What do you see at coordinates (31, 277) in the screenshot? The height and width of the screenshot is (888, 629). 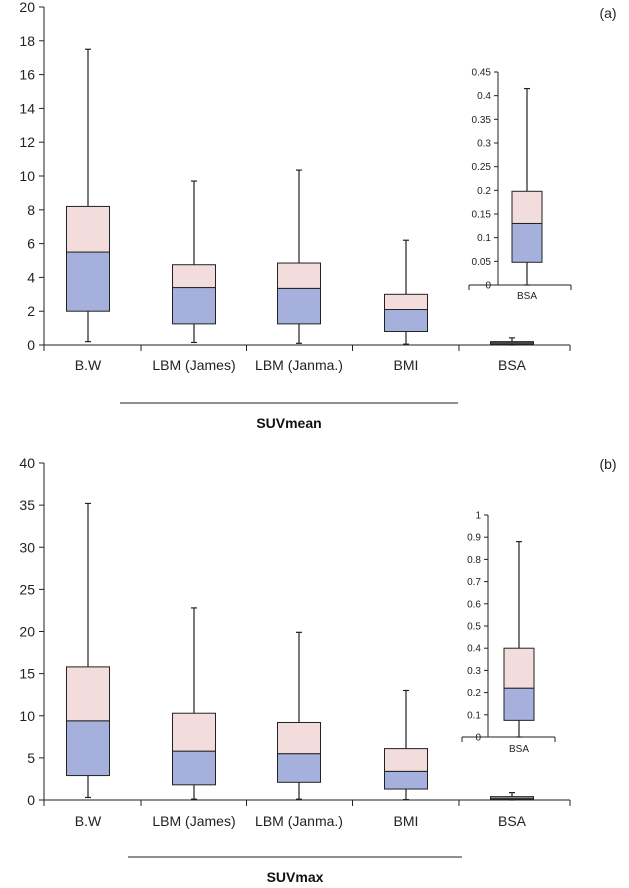 I see `y-tick-label-a-2: 4` at bounding box center [31, 277].